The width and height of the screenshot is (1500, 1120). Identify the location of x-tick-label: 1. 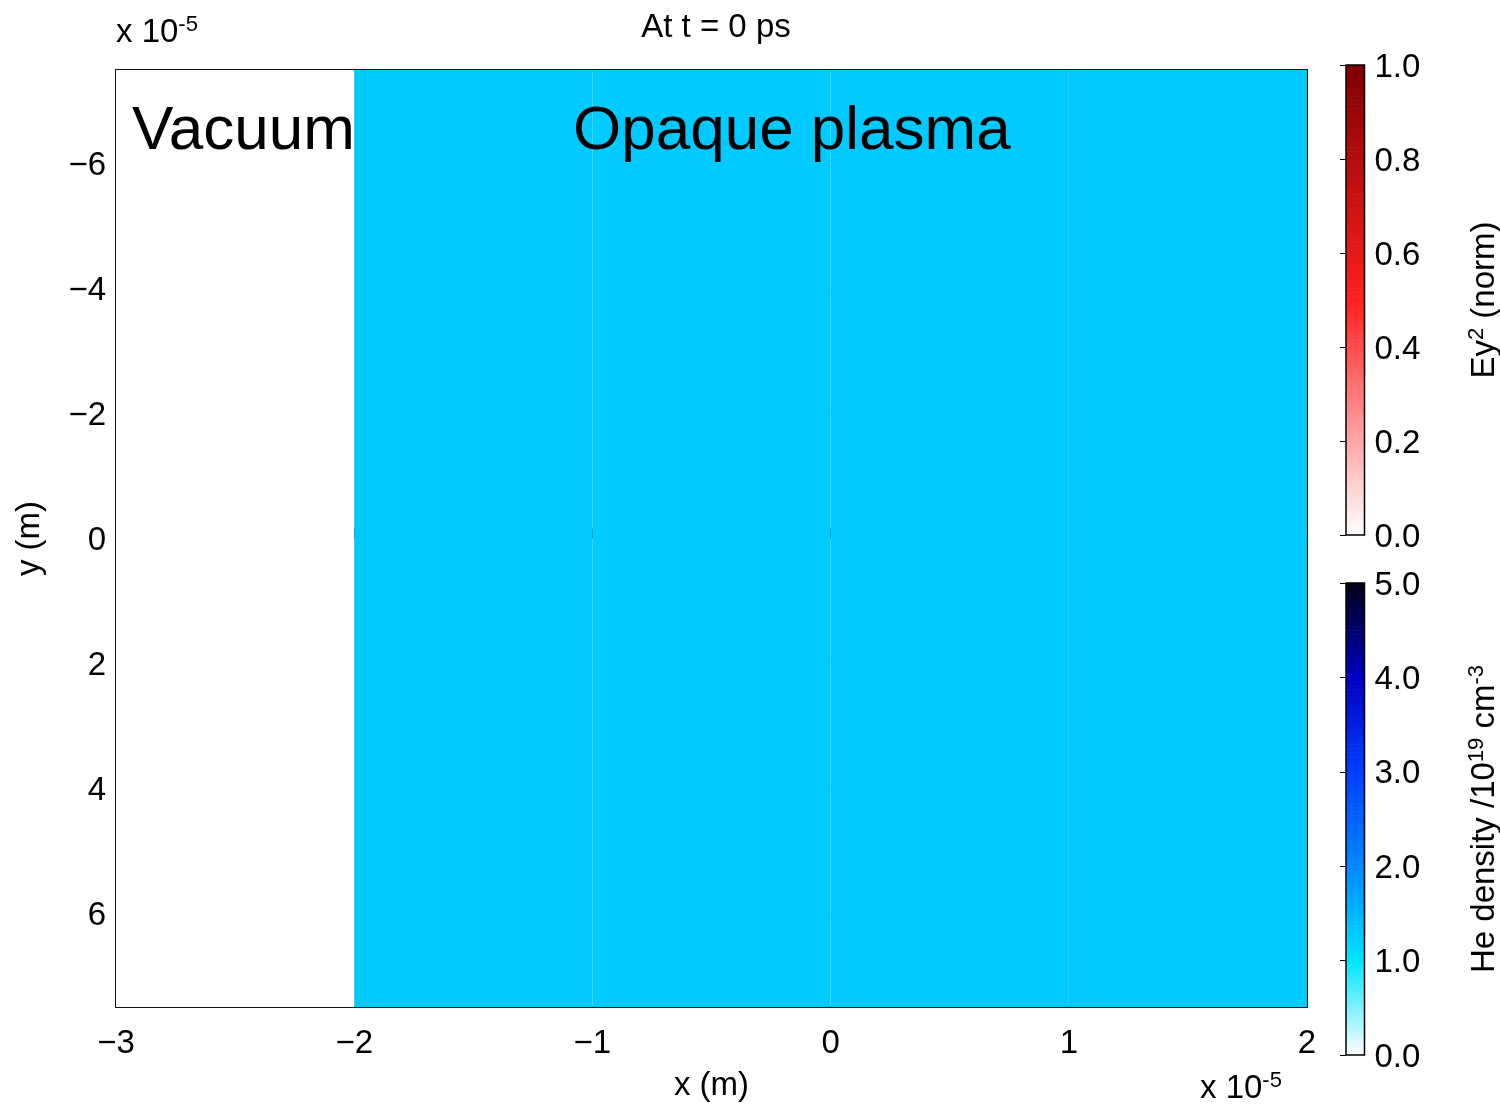
(1068, 1041).